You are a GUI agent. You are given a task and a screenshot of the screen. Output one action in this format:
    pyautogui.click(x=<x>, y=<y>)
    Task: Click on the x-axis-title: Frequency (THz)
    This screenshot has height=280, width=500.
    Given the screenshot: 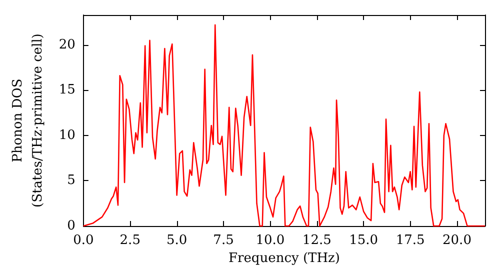 What is the action you would take?
    pyautogui.click(x=284, y=258)
    